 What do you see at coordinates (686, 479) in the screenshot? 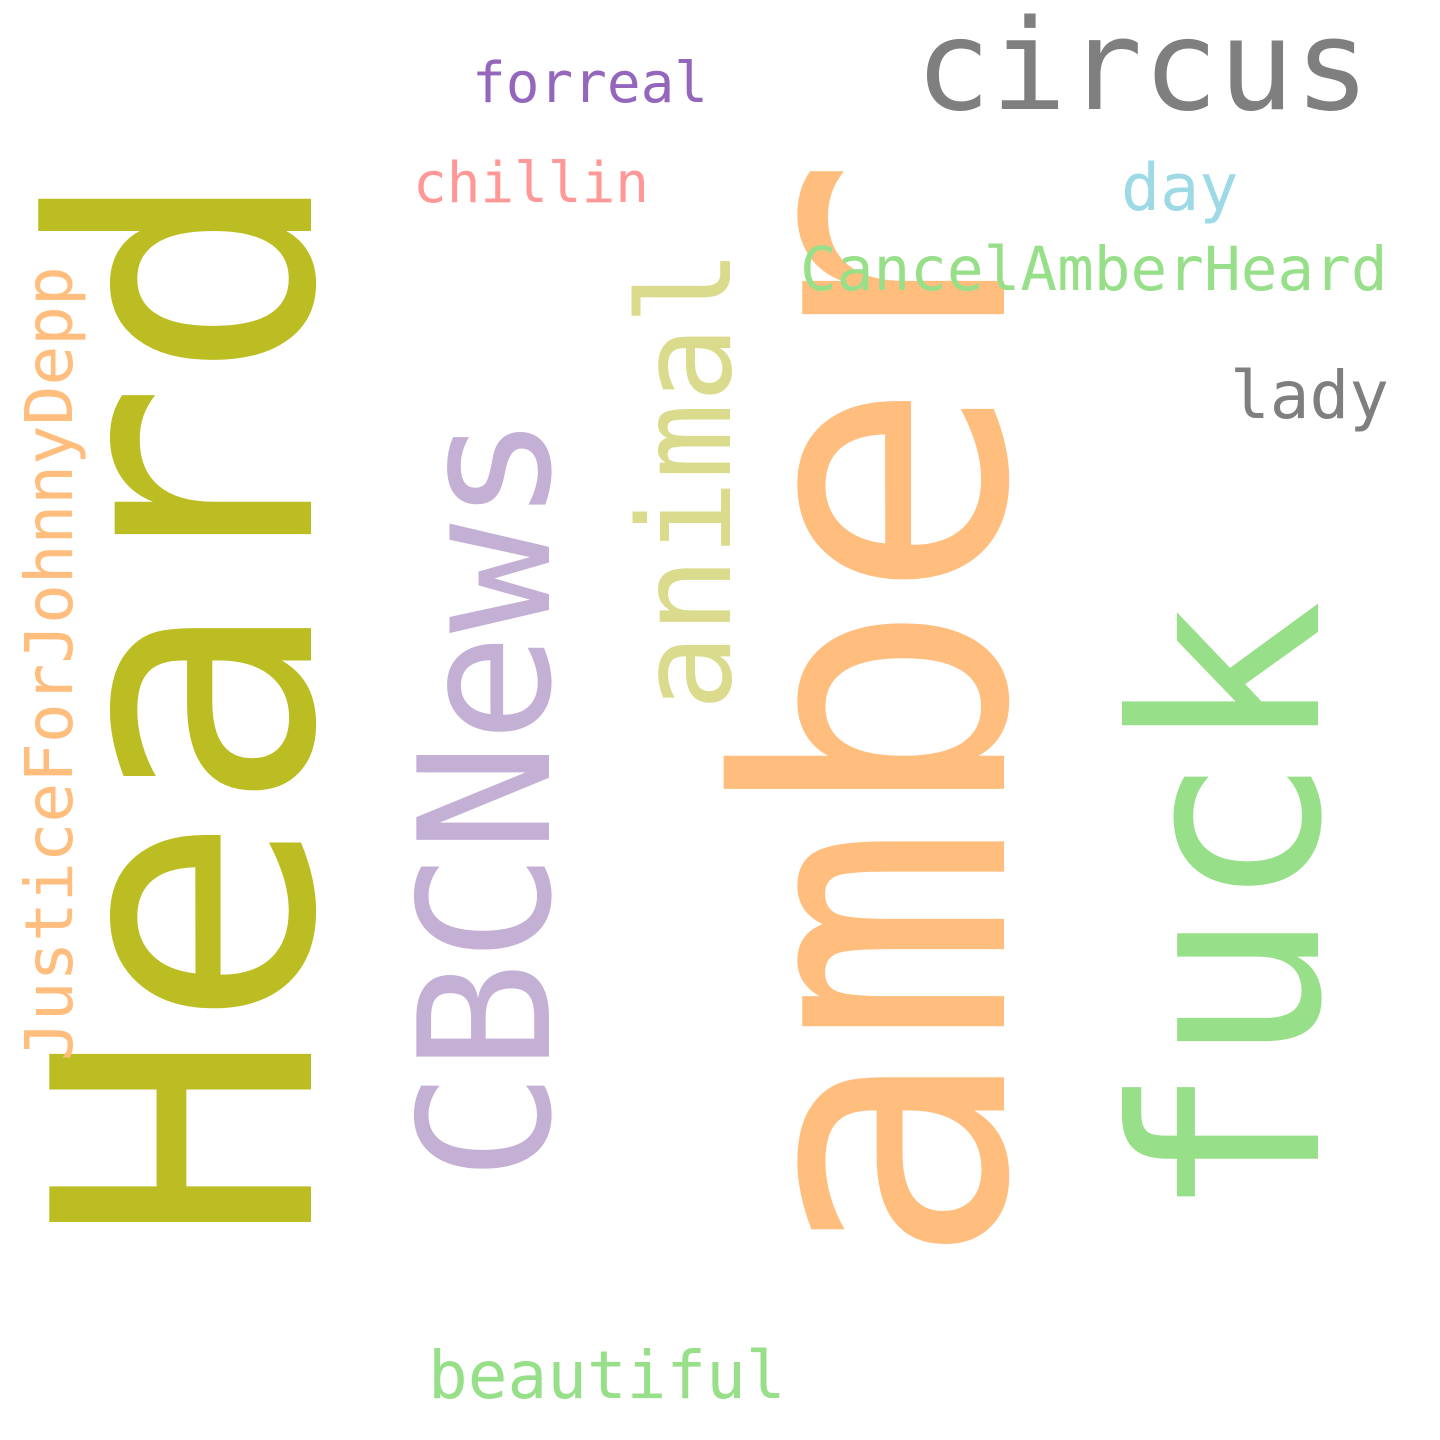
I see `word-animal: animal` at bounding box center [686, 479].